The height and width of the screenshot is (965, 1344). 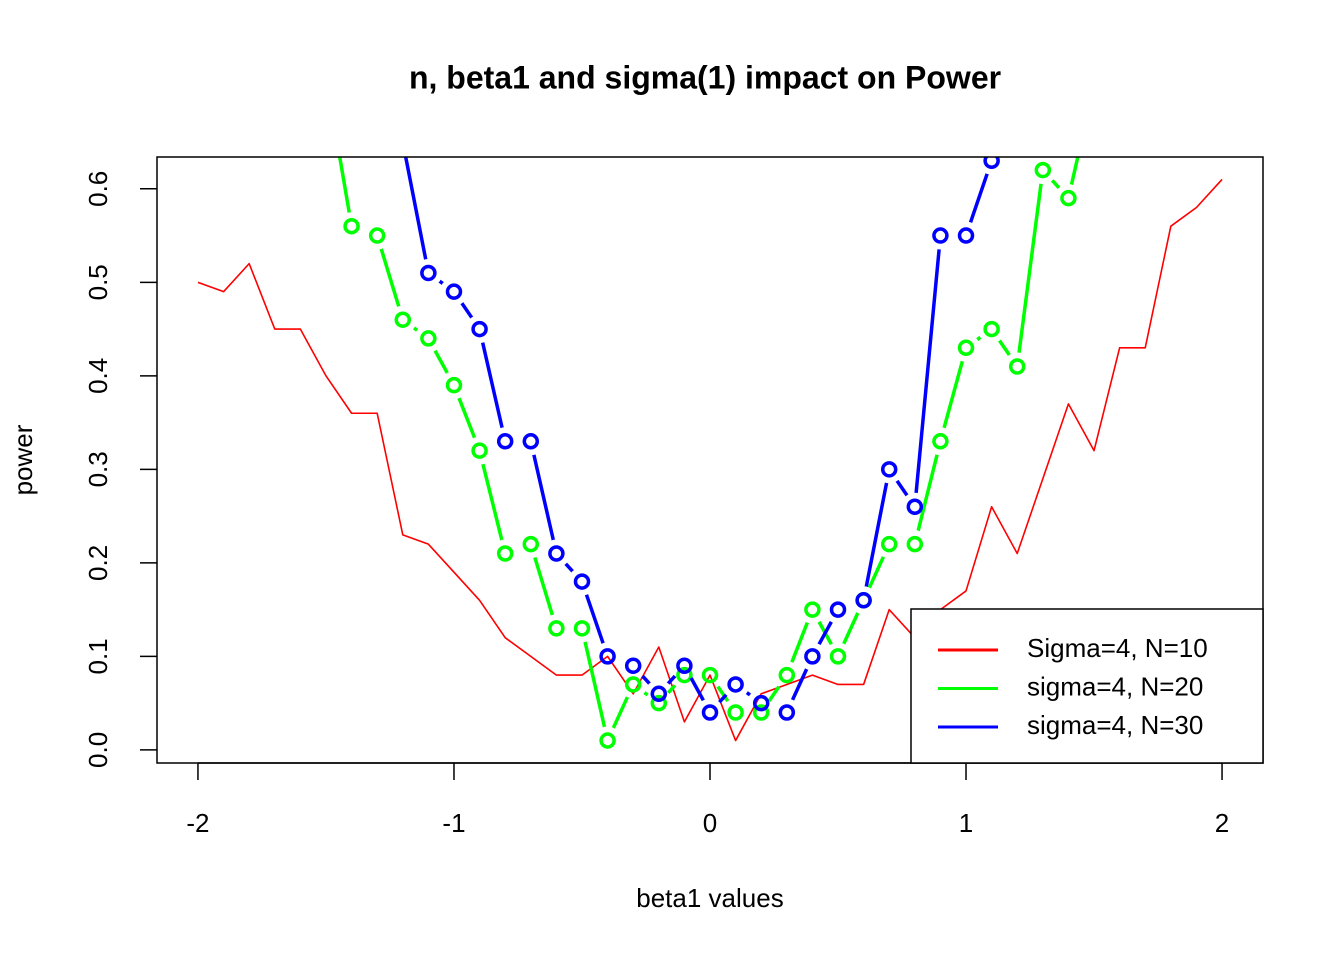 What do you see at coordinates (709, 898) in the screenshot?
I see `x-axis-label: beta1 values` at bounding box center [709, 898].